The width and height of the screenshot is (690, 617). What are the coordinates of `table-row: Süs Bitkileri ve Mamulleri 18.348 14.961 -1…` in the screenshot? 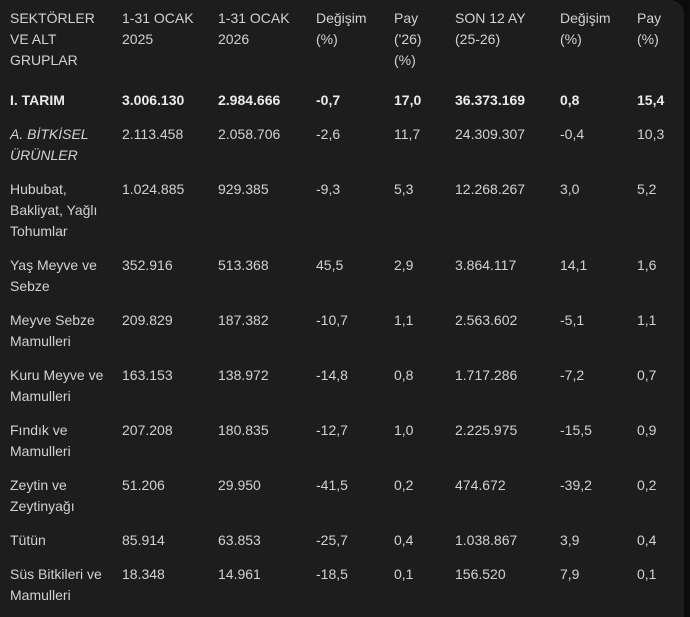 It's located at (342, 585).